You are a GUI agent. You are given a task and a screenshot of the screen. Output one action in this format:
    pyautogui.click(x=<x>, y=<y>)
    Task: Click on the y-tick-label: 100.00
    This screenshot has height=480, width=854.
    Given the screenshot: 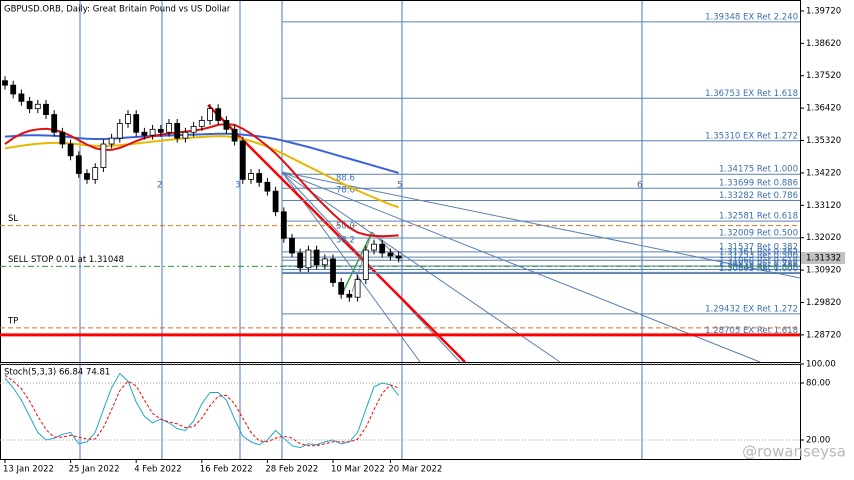 What is the action you would take?
    pyautogui.click(x=821, y=365)
    